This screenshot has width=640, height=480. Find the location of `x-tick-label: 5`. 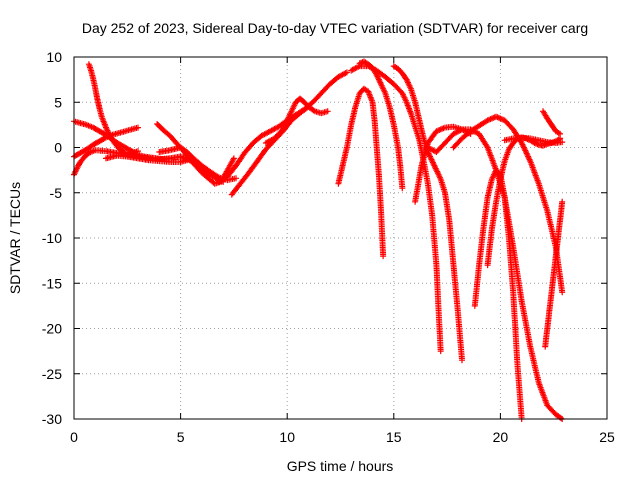

x-tick-label: 5 is located at coordinates (181, 437).